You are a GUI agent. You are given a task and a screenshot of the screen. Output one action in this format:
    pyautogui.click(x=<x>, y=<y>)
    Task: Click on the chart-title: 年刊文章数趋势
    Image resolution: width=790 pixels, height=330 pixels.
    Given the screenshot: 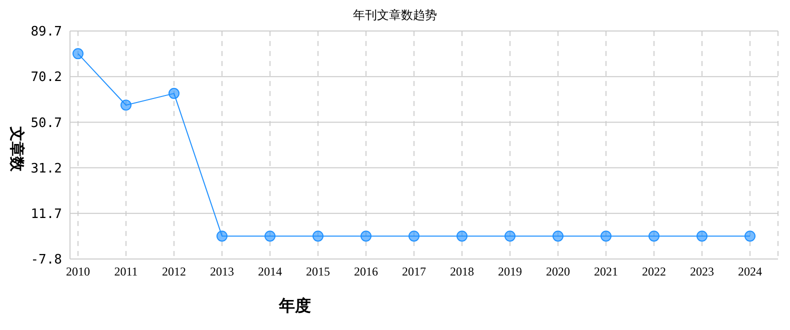 What is the action you would take?
    pyautogui.click(x=395, y=15)
    